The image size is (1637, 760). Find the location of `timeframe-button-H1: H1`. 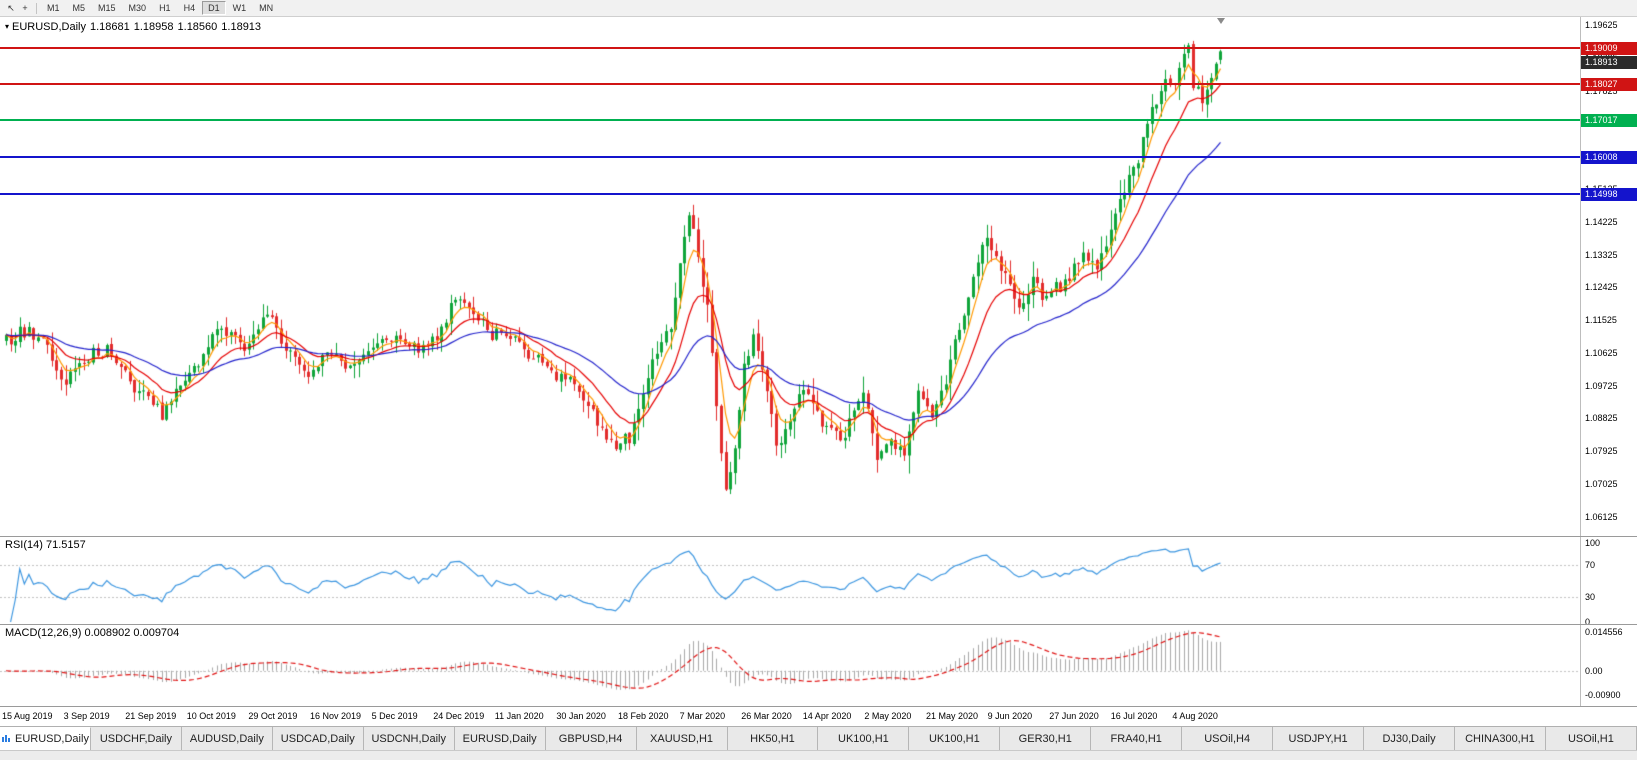

timeframe-button-H1: H1 is located at coordinates (165, 8).